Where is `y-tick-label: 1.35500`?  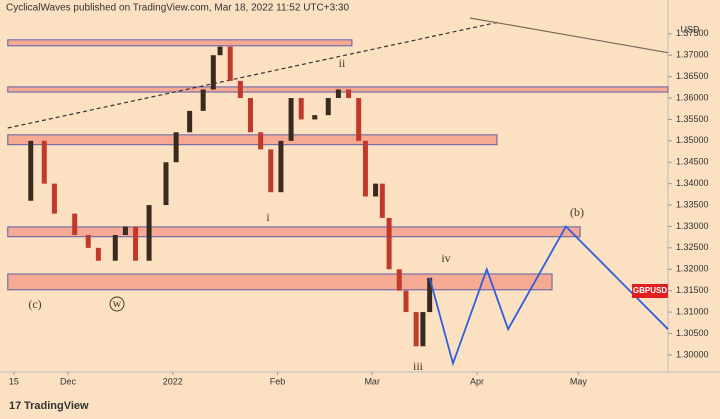
y-tick-label: 1.35500 is located at coordinates (692, 119).